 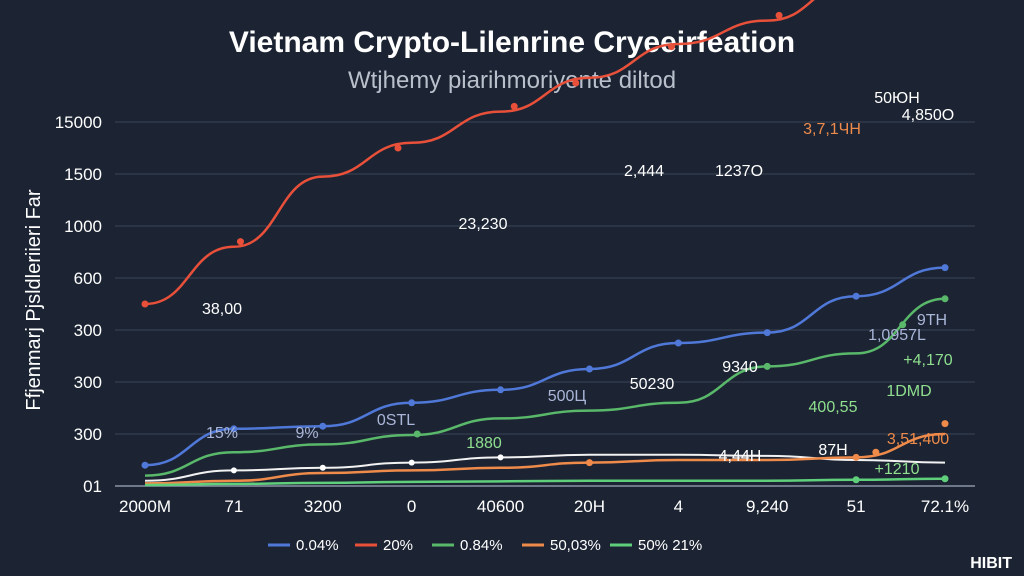 I want to click on x-tick-label: 71, so click(x=233, y=506).